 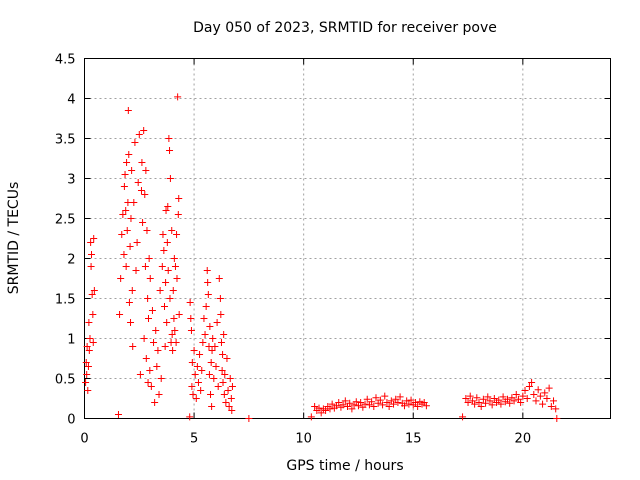 I want to click on x-tick-label: 20, so click(x=523, y=439).